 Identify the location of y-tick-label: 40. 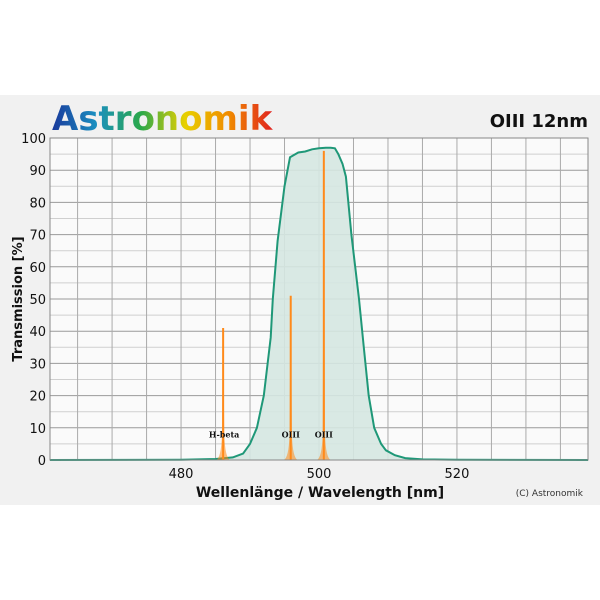
(37, 332).